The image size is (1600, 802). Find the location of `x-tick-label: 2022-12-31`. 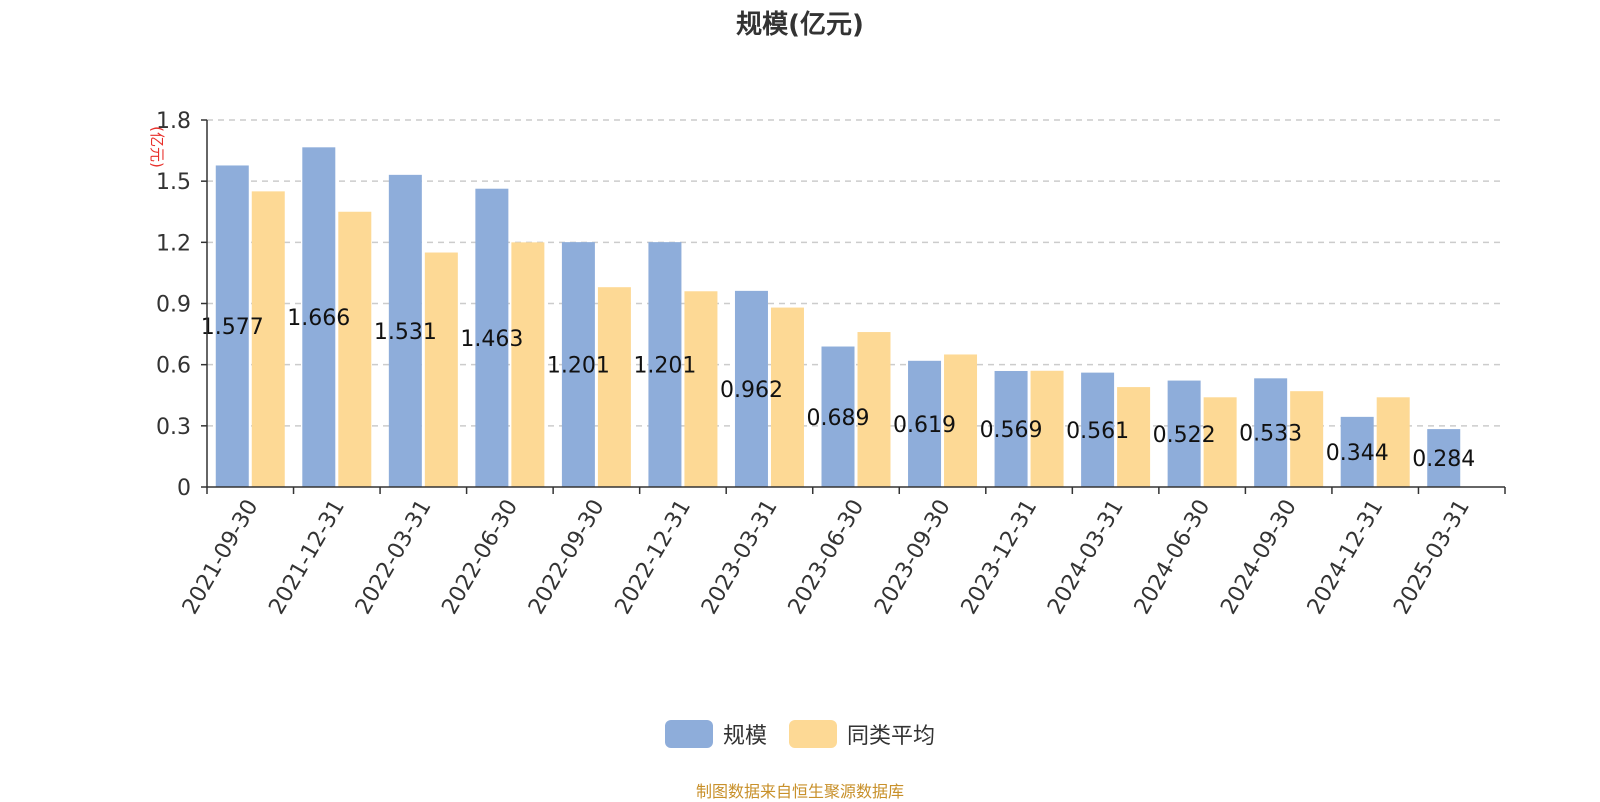

x-tick-label: 2022-12-31 is located at coordinates (654, 557).